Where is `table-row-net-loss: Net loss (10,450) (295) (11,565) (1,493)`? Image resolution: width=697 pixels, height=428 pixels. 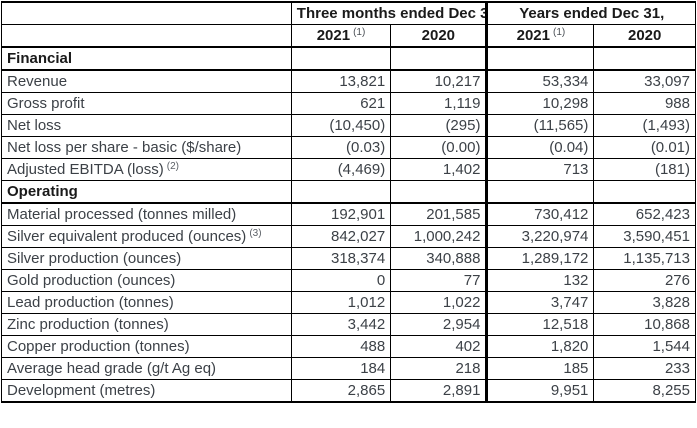
table-row-net-loss: Net loss (10,450) (295) (11,565) (1,493) is located at coordinates (348, 125).